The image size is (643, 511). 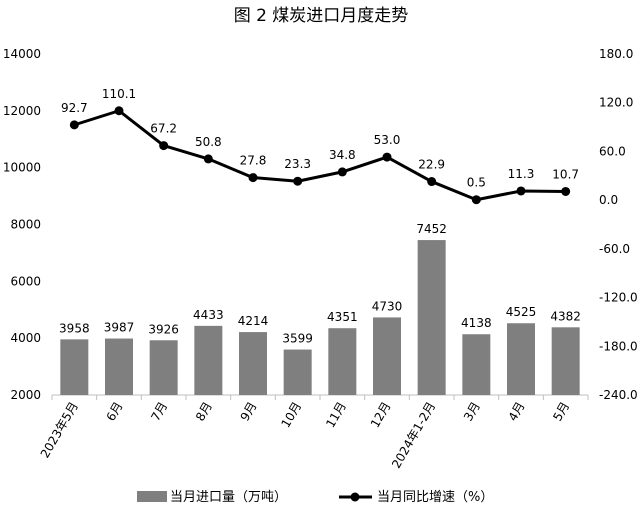 I want to click on x-category-label: 5月, so click(x=561, y=412).